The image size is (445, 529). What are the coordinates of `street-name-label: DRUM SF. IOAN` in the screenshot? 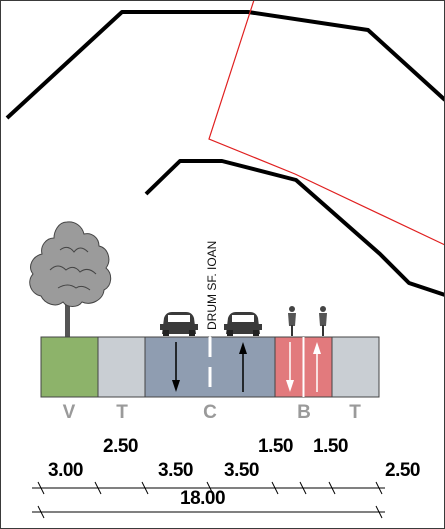 It's located at (212, 285).